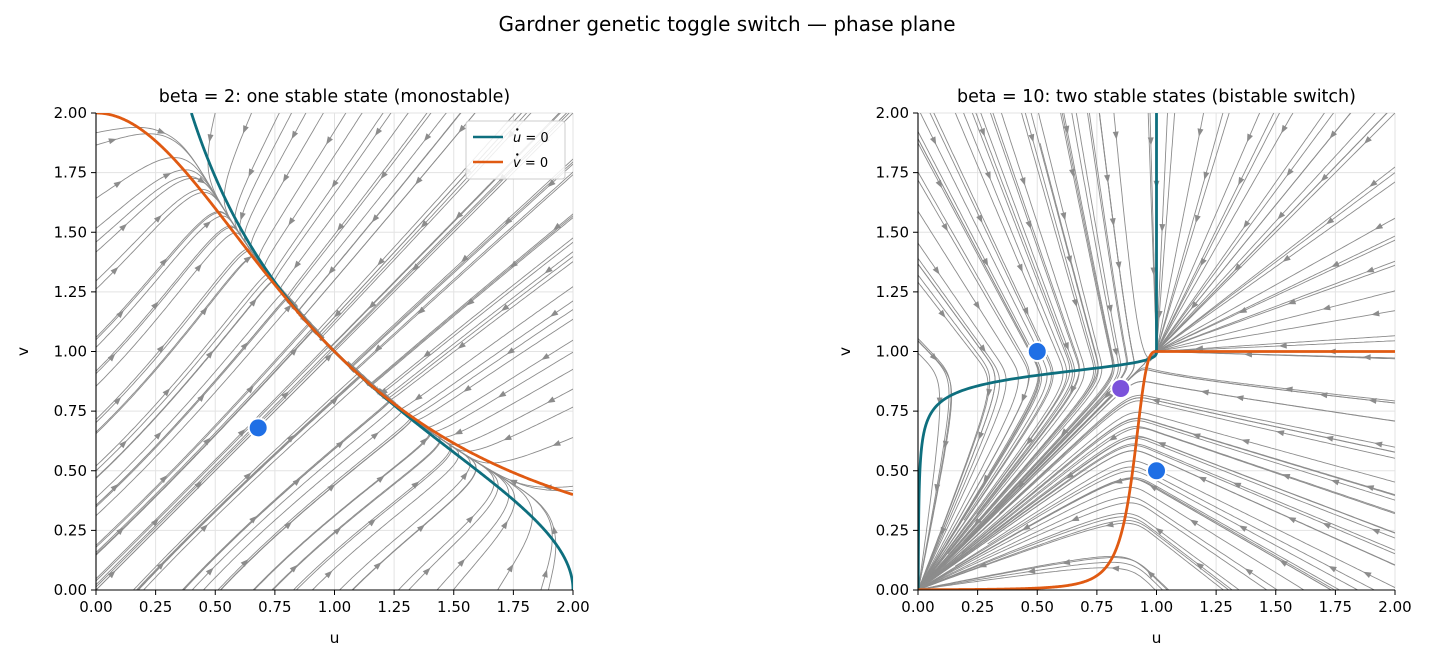  Describe the element at coordinates (393, 607) in the screenshot. I see `x-tick-label: 1.25` at that location.